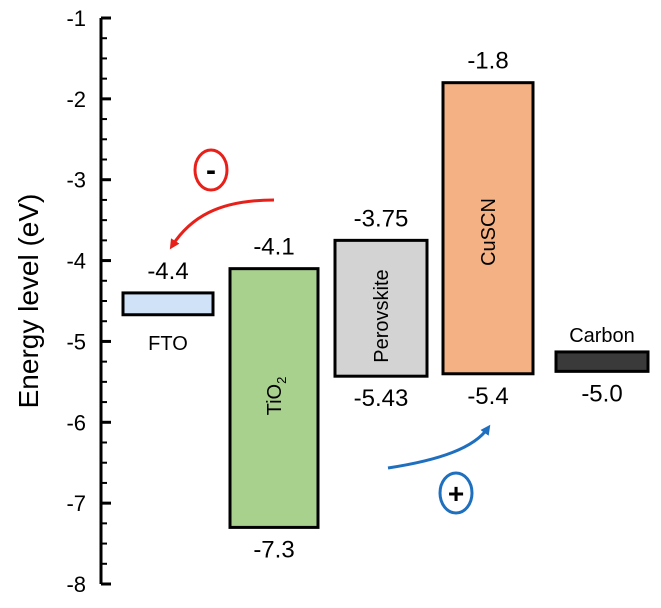  What do you see at coordinates (274, 398) in the screenshot?
I see `level-bar-tio` at bounding box center [274, 398].